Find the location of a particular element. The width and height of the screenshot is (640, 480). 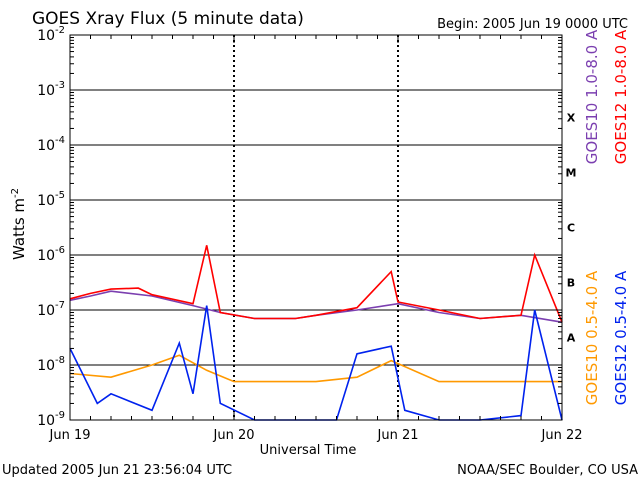

updated-time: Updated 2005 Jun 21 23:56:04 UTC is located at coordinates (117, 470).